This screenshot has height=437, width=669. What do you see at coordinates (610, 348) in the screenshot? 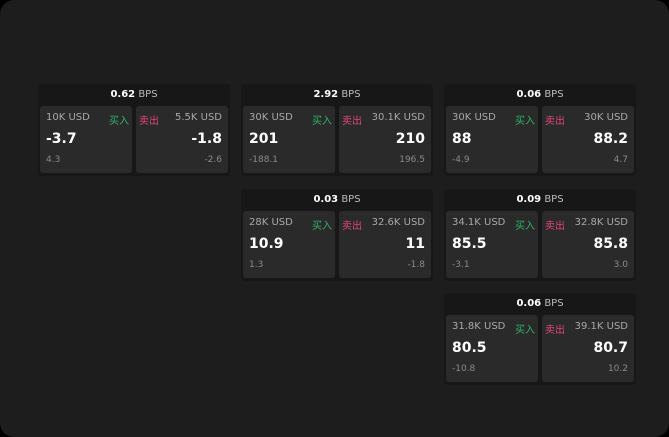
I see `ask-price: 80.7` at bounding box center [610, 348].